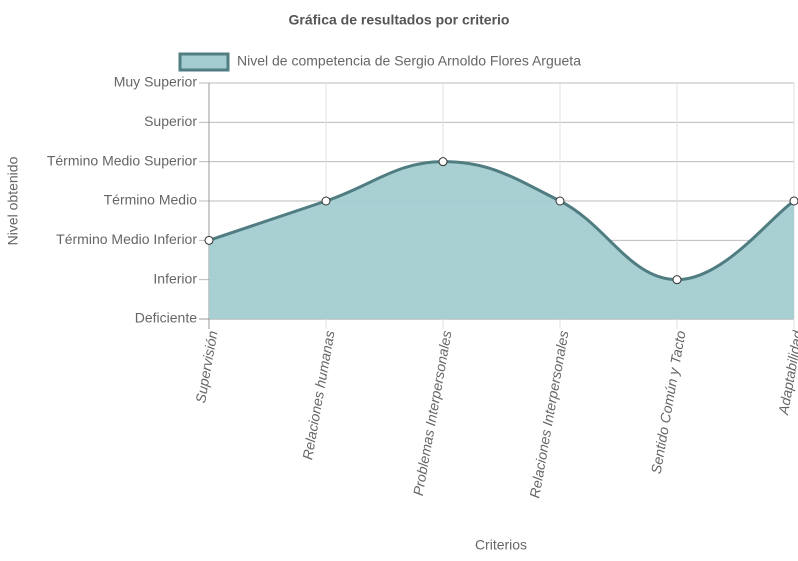 The width and height of the screenshot is (798, 561). Describe the element at coordinates (786, 372) in the screenshot. I see `x-tick-label: Adaptabilidad` at that location.